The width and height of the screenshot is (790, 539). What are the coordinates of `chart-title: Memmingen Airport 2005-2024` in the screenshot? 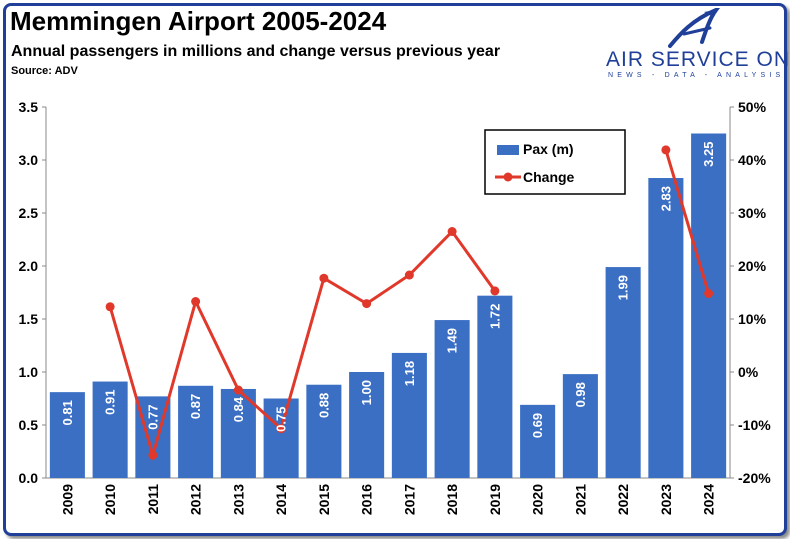 It's located at (198, 21).